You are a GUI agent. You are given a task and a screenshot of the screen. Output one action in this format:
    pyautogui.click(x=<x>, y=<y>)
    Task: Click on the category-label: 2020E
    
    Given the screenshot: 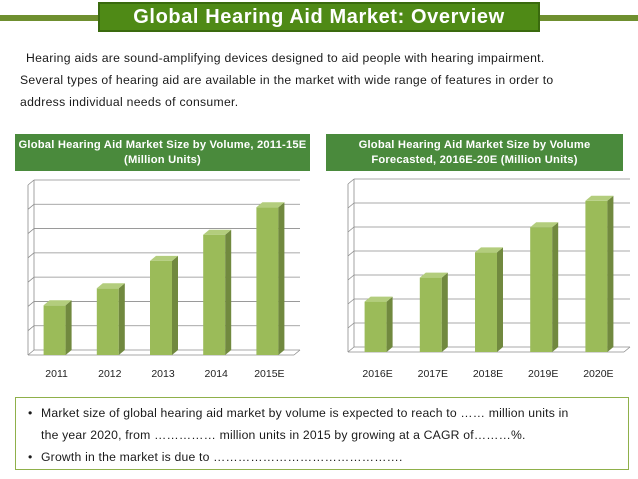 What is the action you would take?
    pyautogui.click(x=598, y=374)
    